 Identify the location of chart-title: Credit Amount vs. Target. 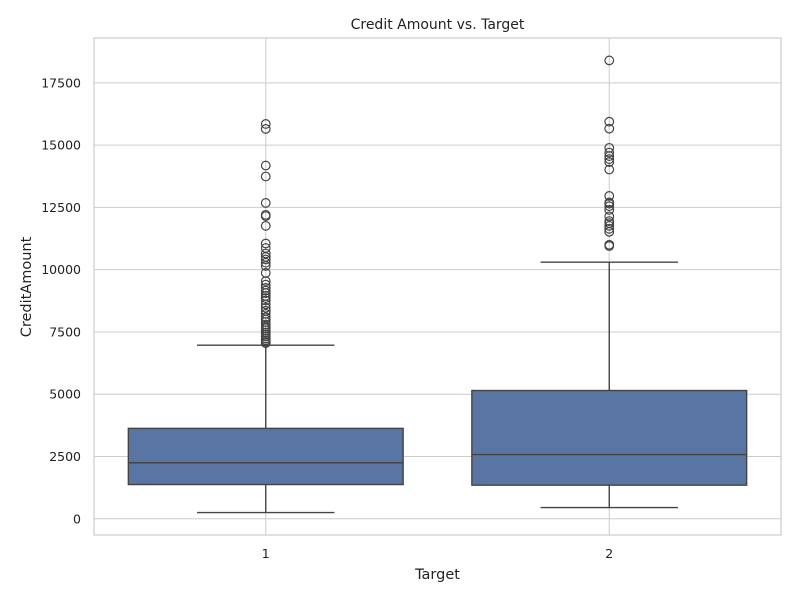
(438, 25).